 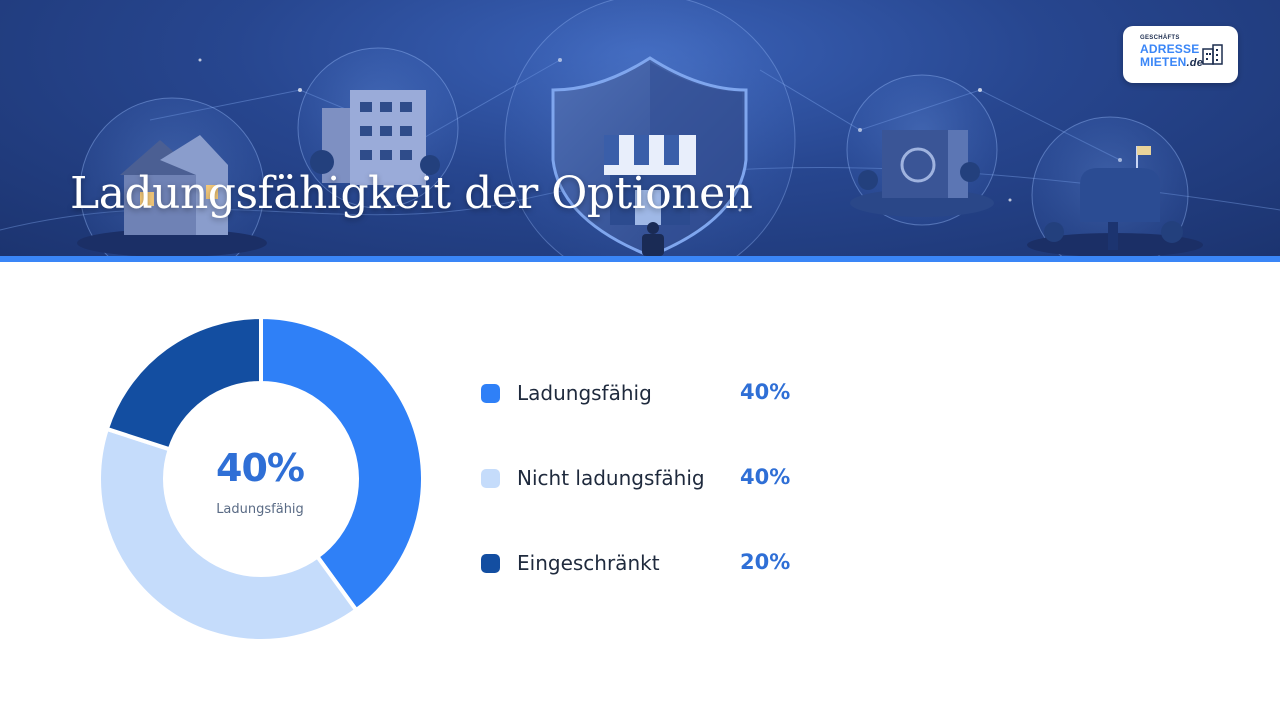 I want to click on legend-label-ladungsfaehig: Ladungsfähig, so click(x=584, y=393).